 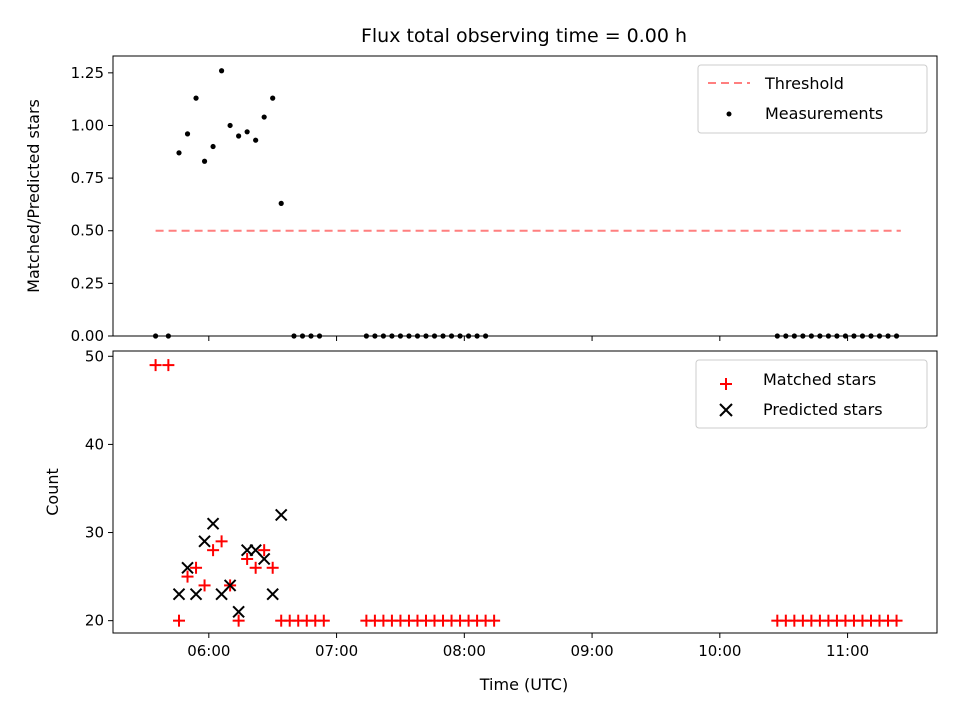 What do you see at coordinates (87, 336) in the screenshot?
I see `y-tick-label: 0.00` at bounding box center [87, 336].